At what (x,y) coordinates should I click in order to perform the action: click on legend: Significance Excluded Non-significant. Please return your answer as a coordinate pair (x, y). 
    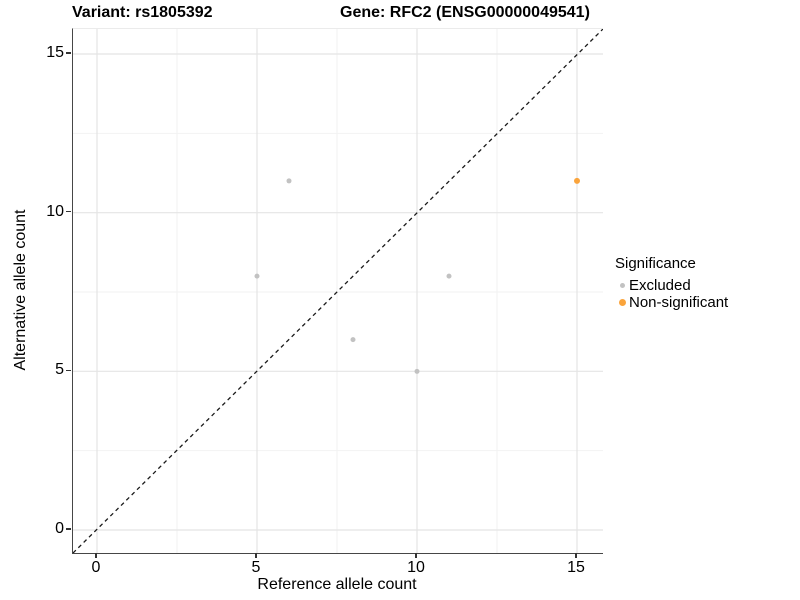
    Looking at the image, I should click on (671, 283).